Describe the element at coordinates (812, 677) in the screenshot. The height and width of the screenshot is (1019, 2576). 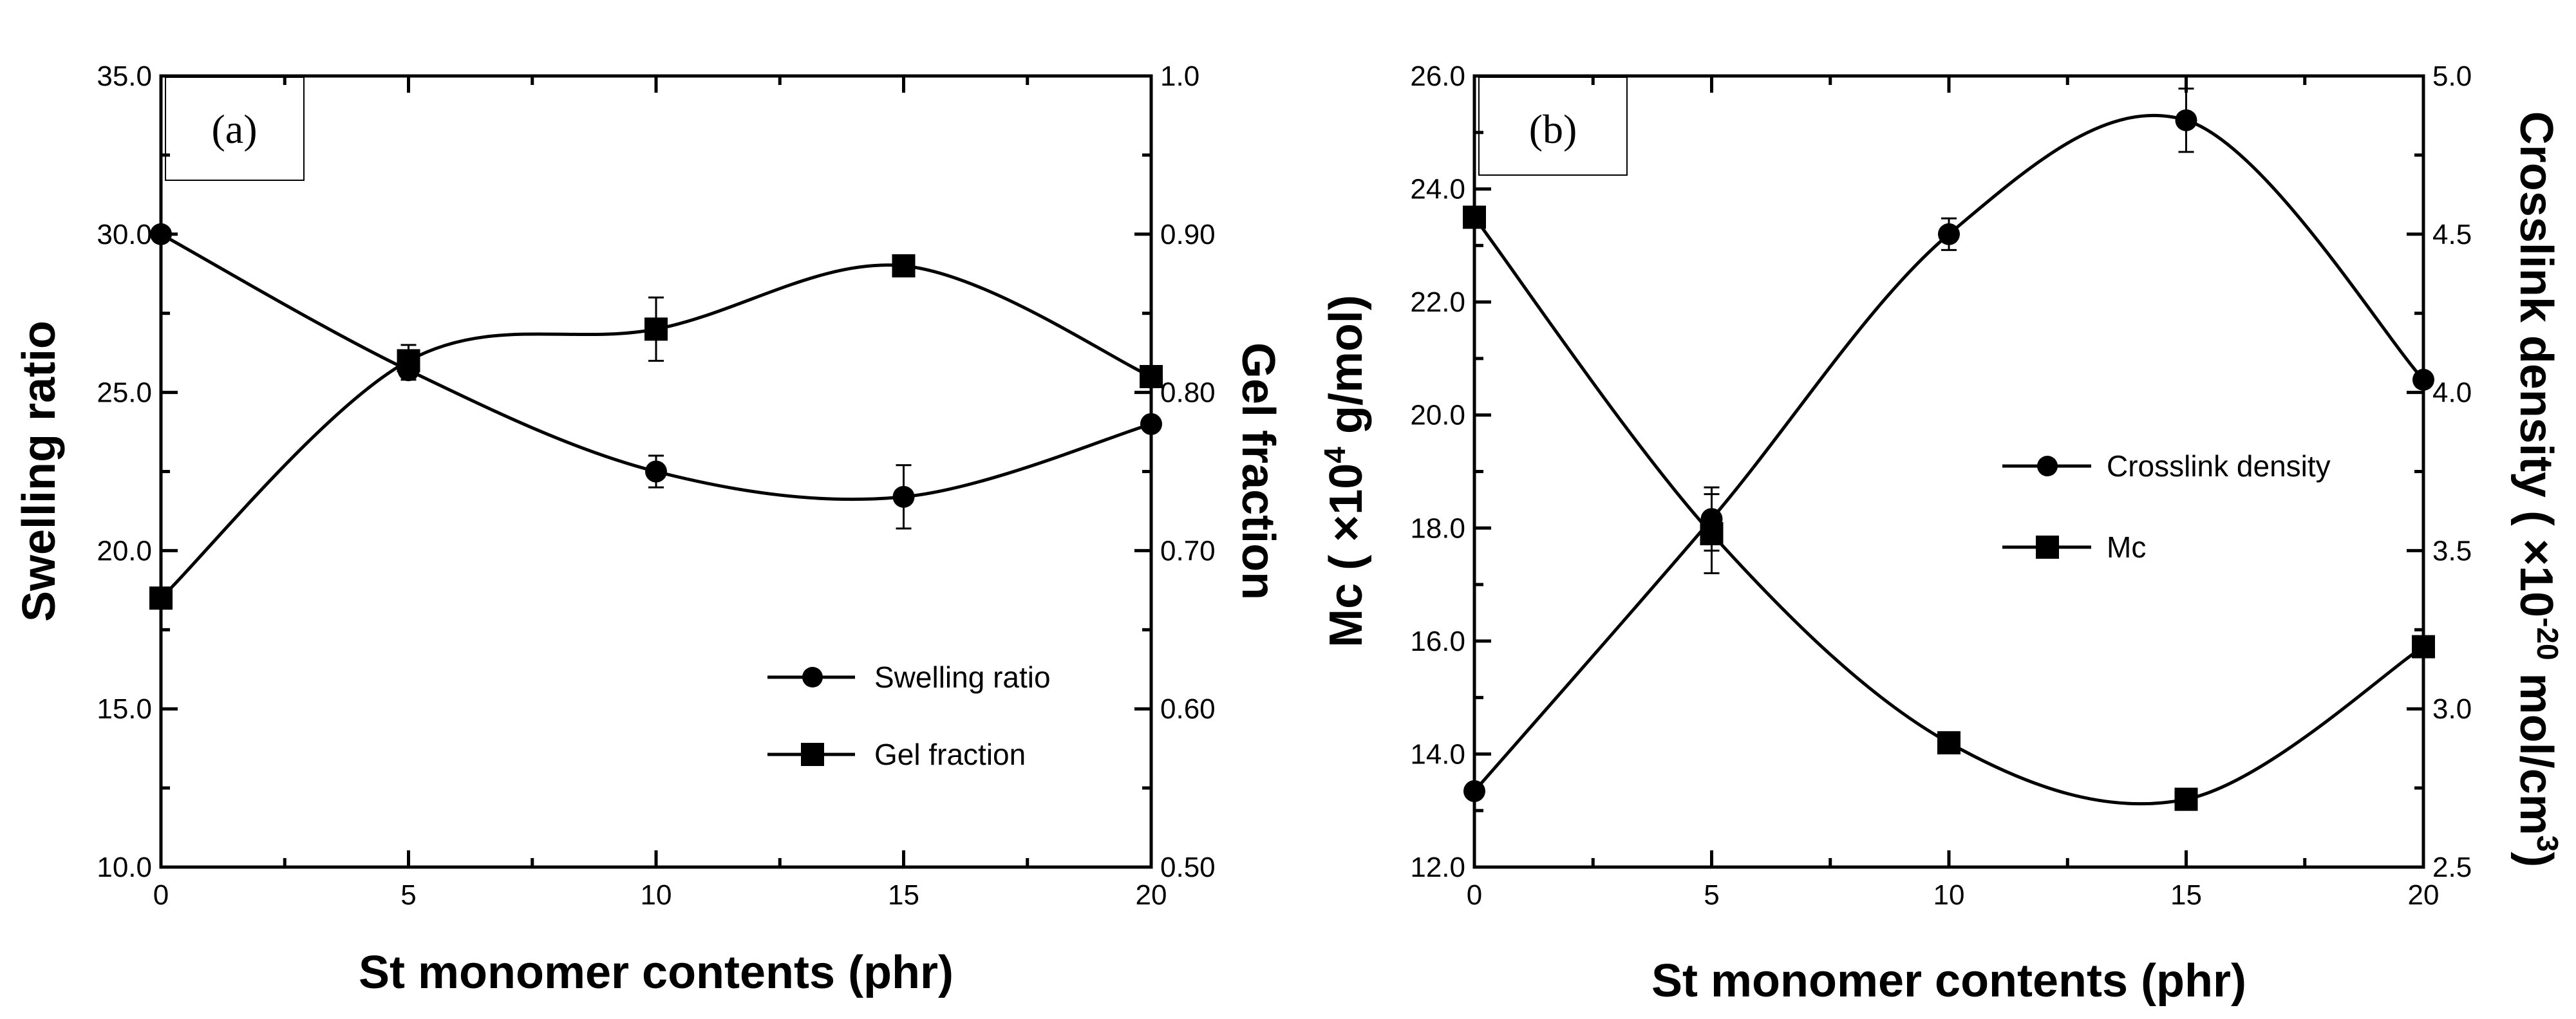
I see `panel-a-legend-swelling-marker` at that location.